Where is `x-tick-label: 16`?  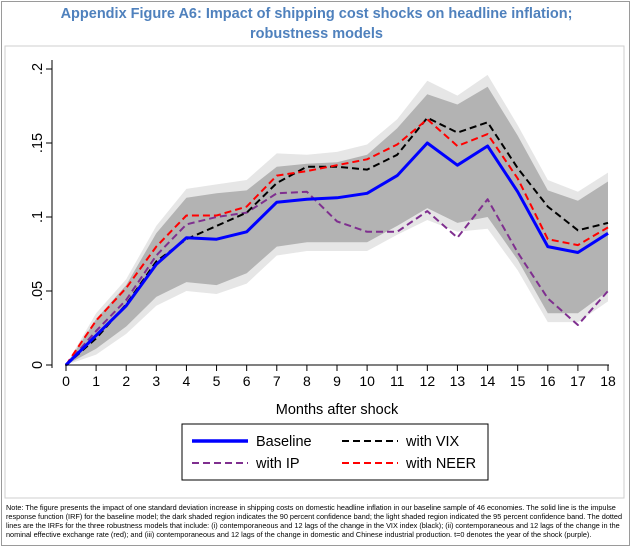 x-tick-label: 16 is located at coordinates (548, 381).